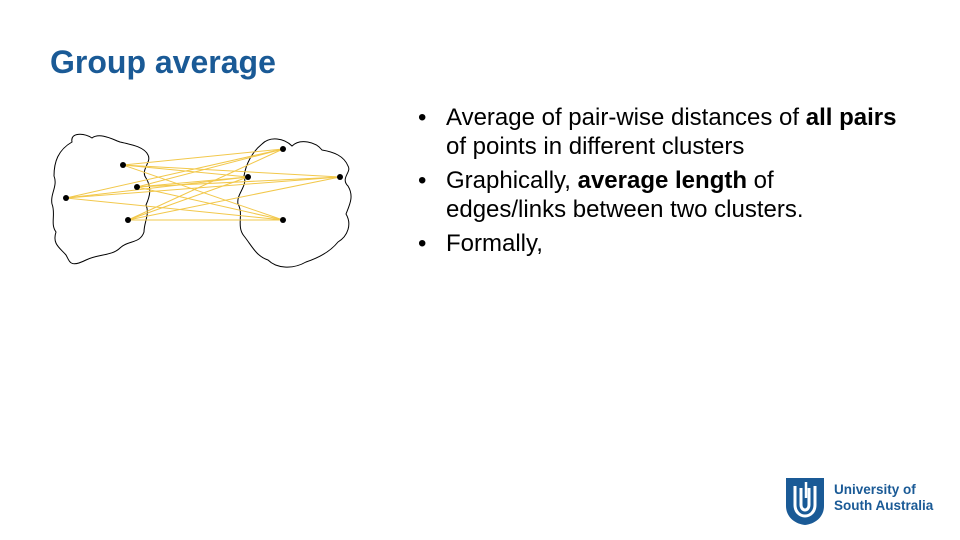  I want to click on slide-title: Group average, so click(163, 62).